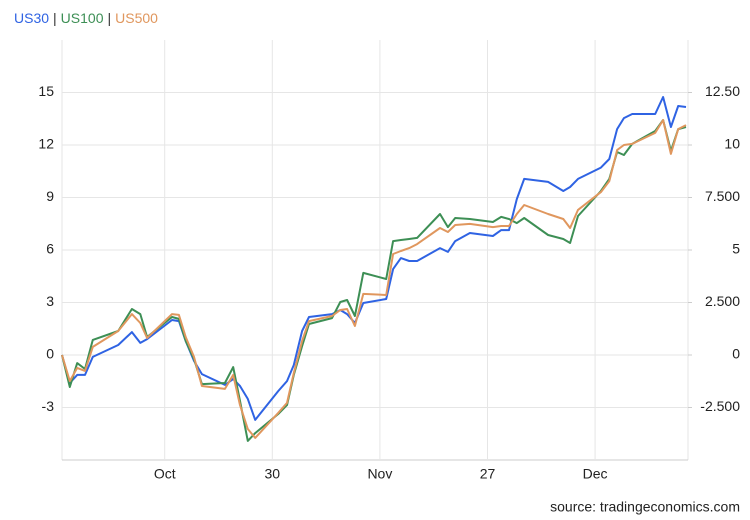 This screenshot has width=750, height=520. I want to click on legend-entry: US30, so click(31, 18).